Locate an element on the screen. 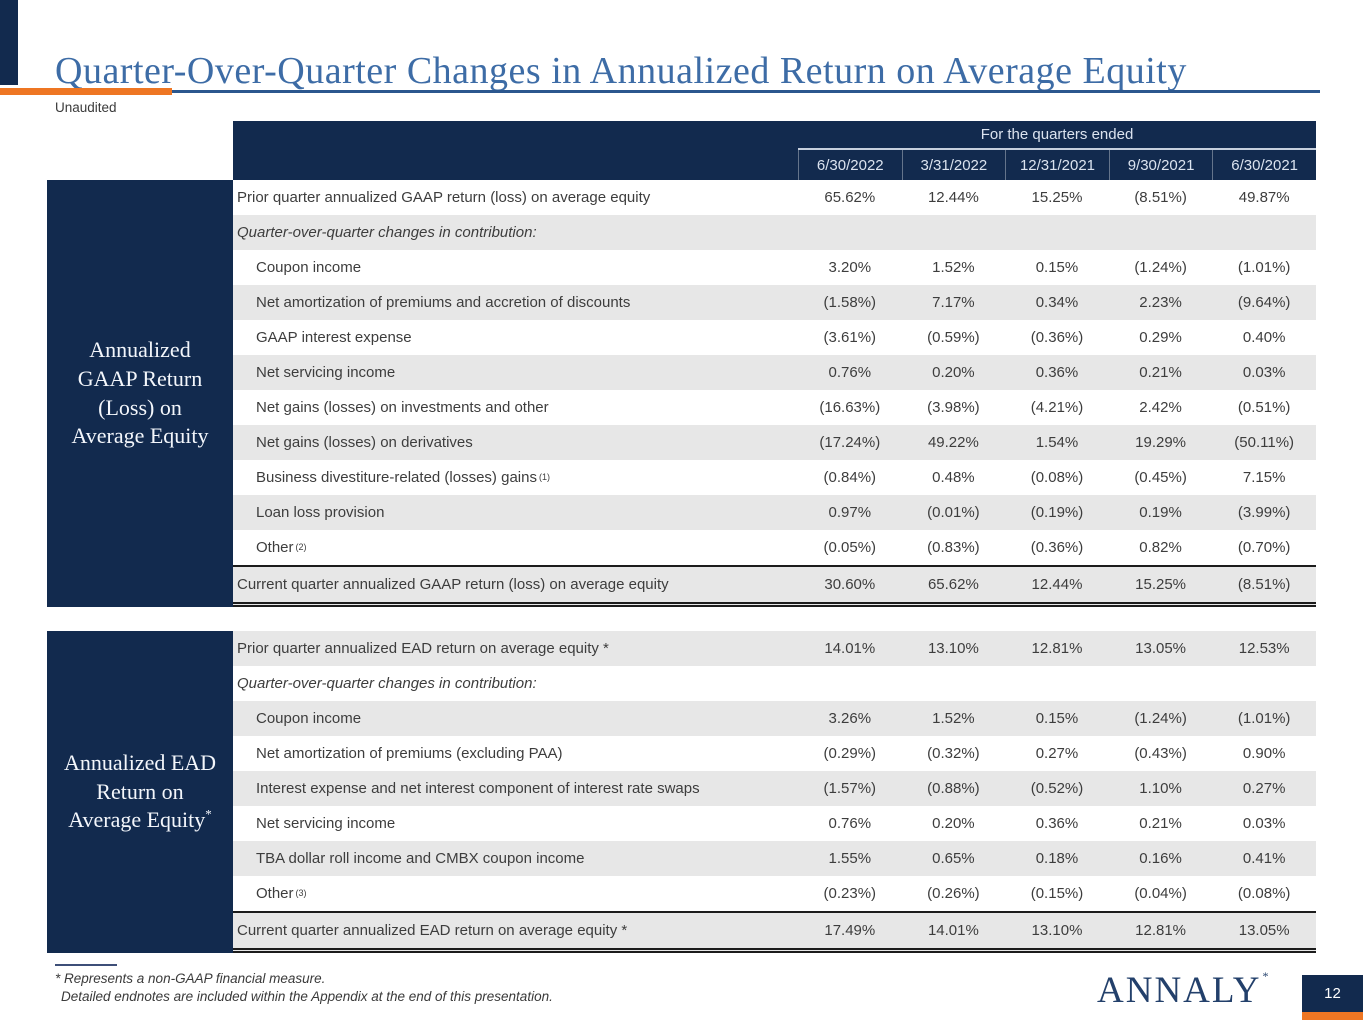 The height and width of the screenshot is (1024, 1365). value-cell: (17.24%) is located at coordinates (850, 442).